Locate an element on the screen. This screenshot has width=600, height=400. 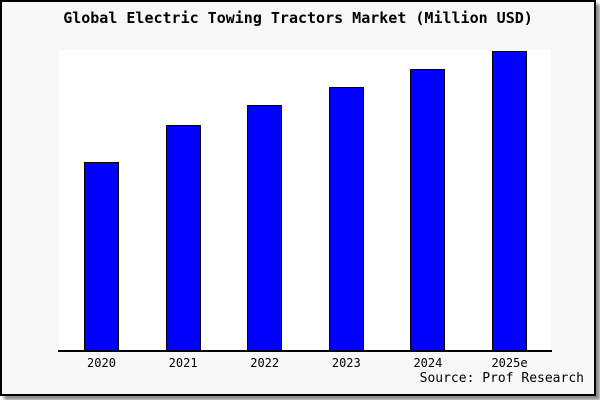
x-axis-labels: 2020 2021 2022 2023 2024 2025e is located at coordinates (305, 365).